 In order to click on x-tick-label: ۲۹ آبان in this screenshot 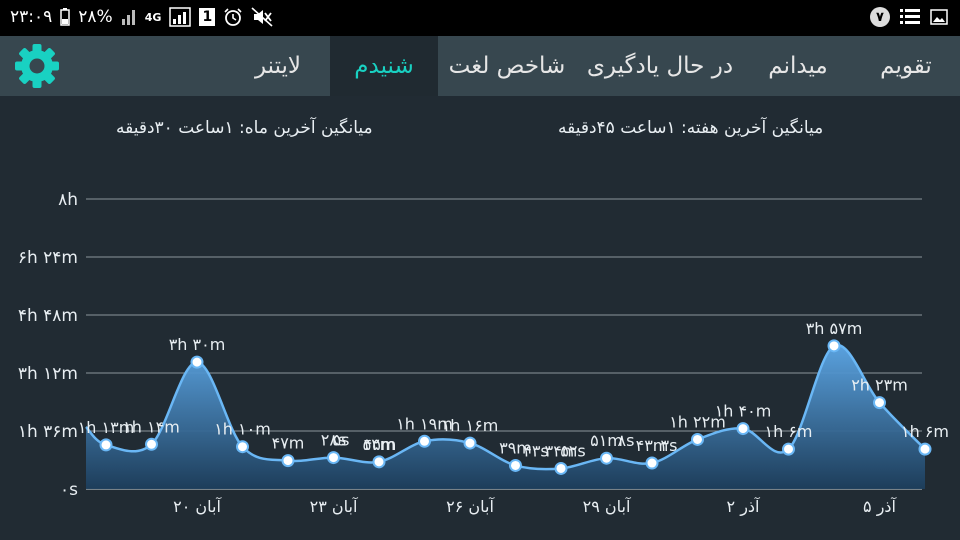, I will do `click(607, 506)`.